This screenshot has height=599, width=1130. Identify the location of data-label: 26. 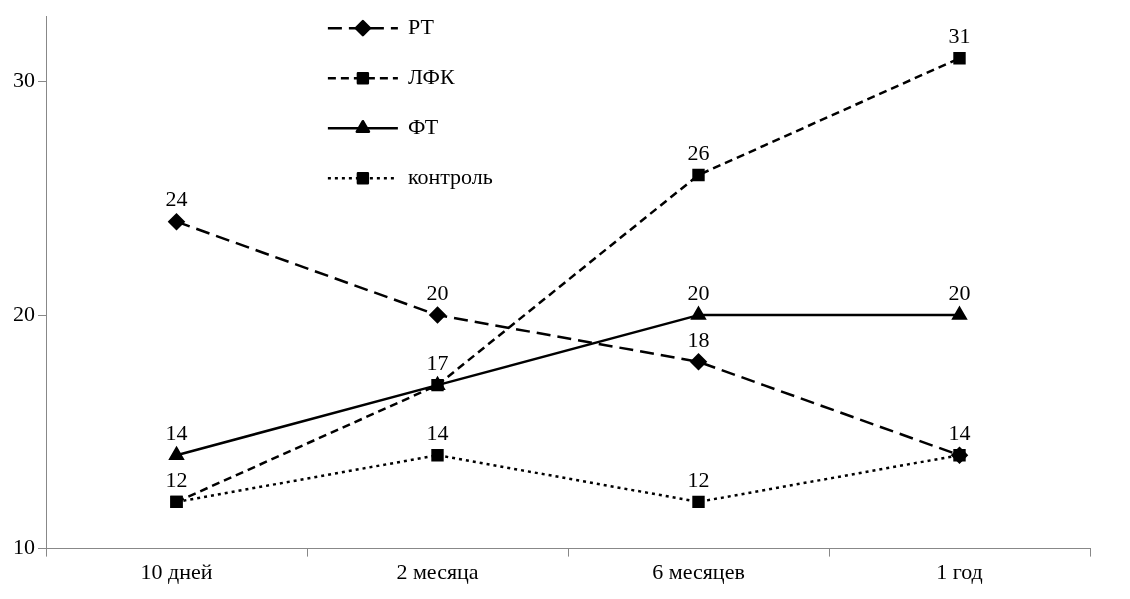
(698, 152).